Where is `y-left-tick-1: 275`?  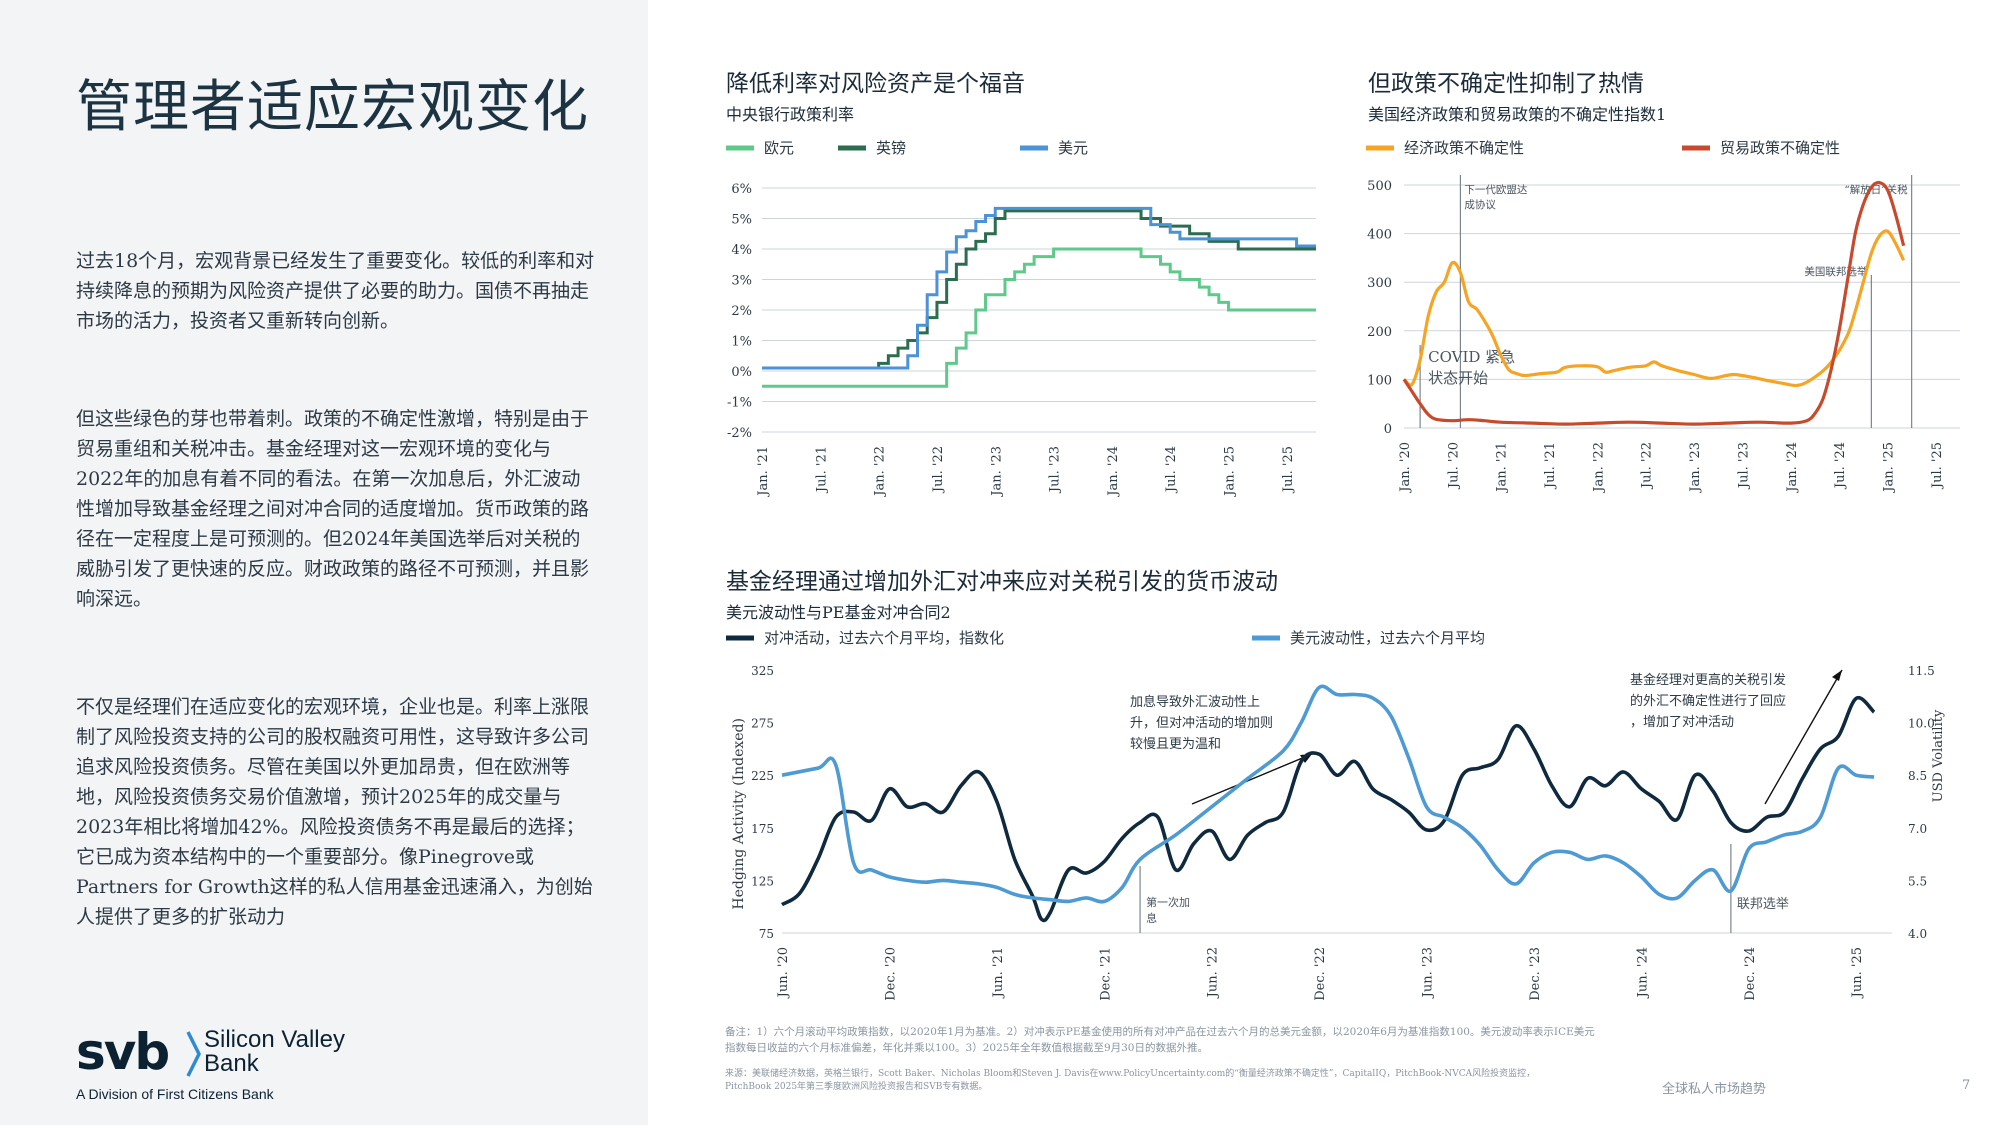
y-left-tick-1: 275 is located at coordinates (762, 724).